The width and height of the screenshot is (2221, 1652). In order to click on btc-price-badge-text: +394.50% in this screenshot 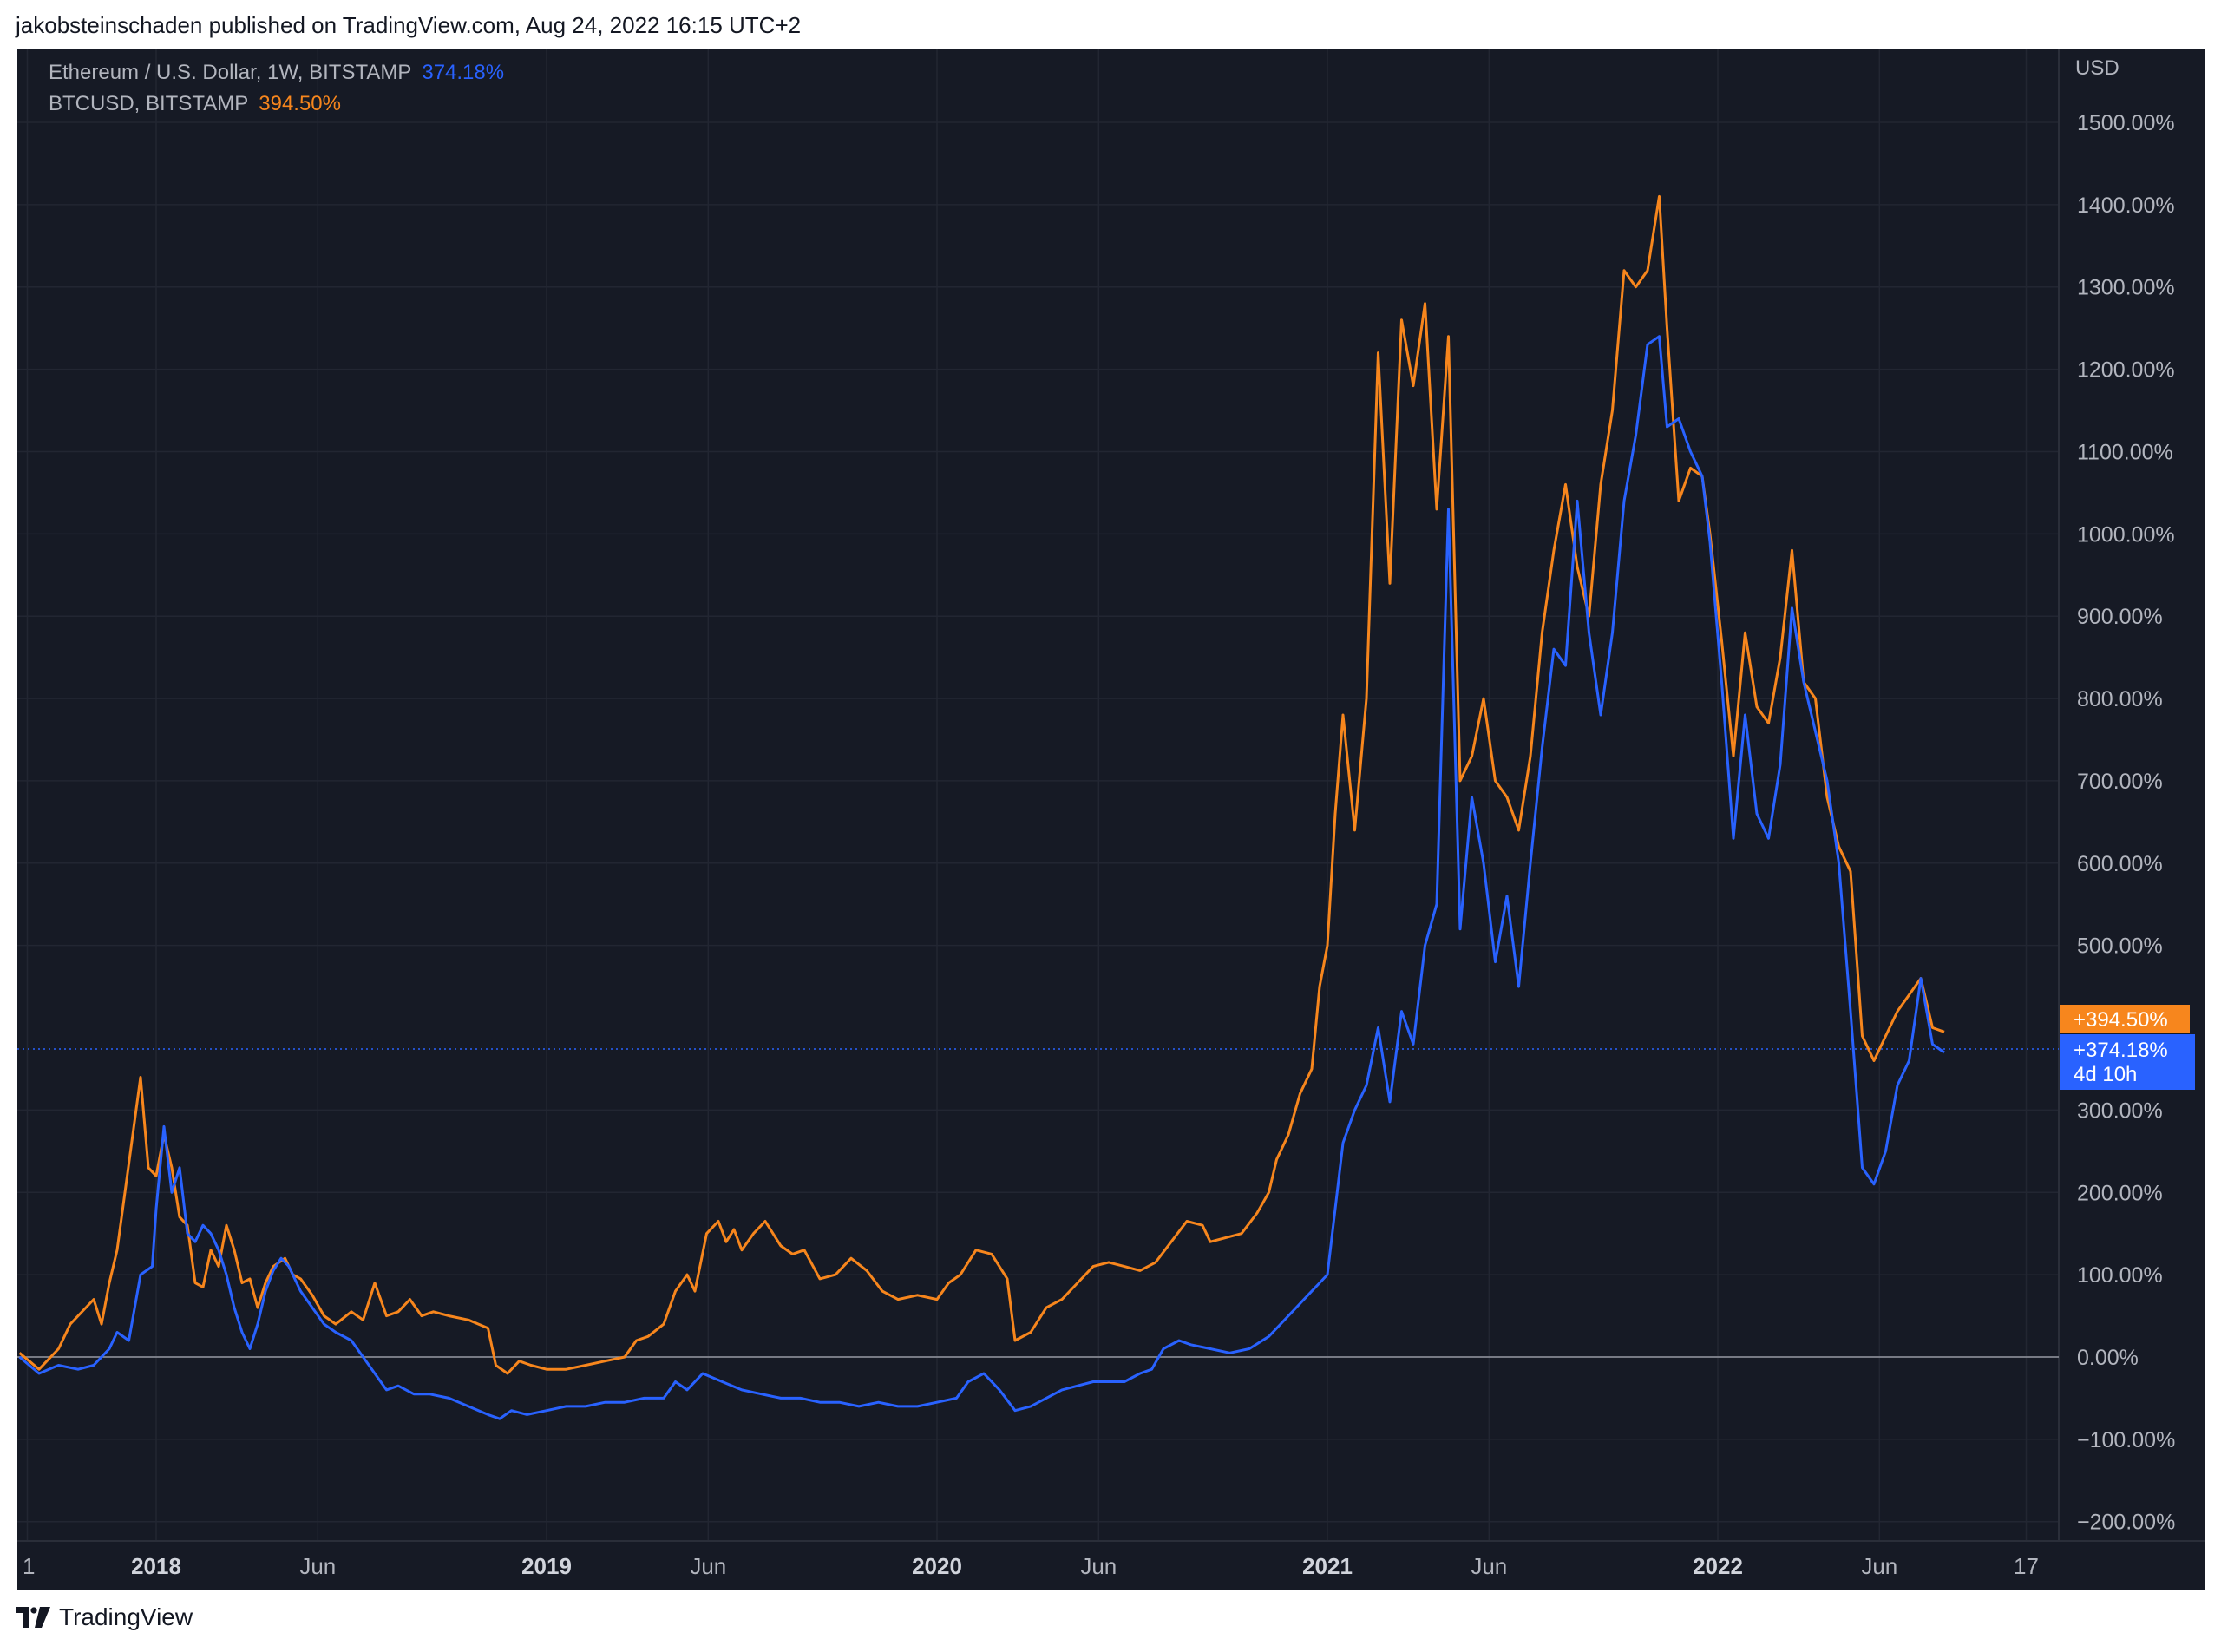, I will do `click(2121, 1020)`.